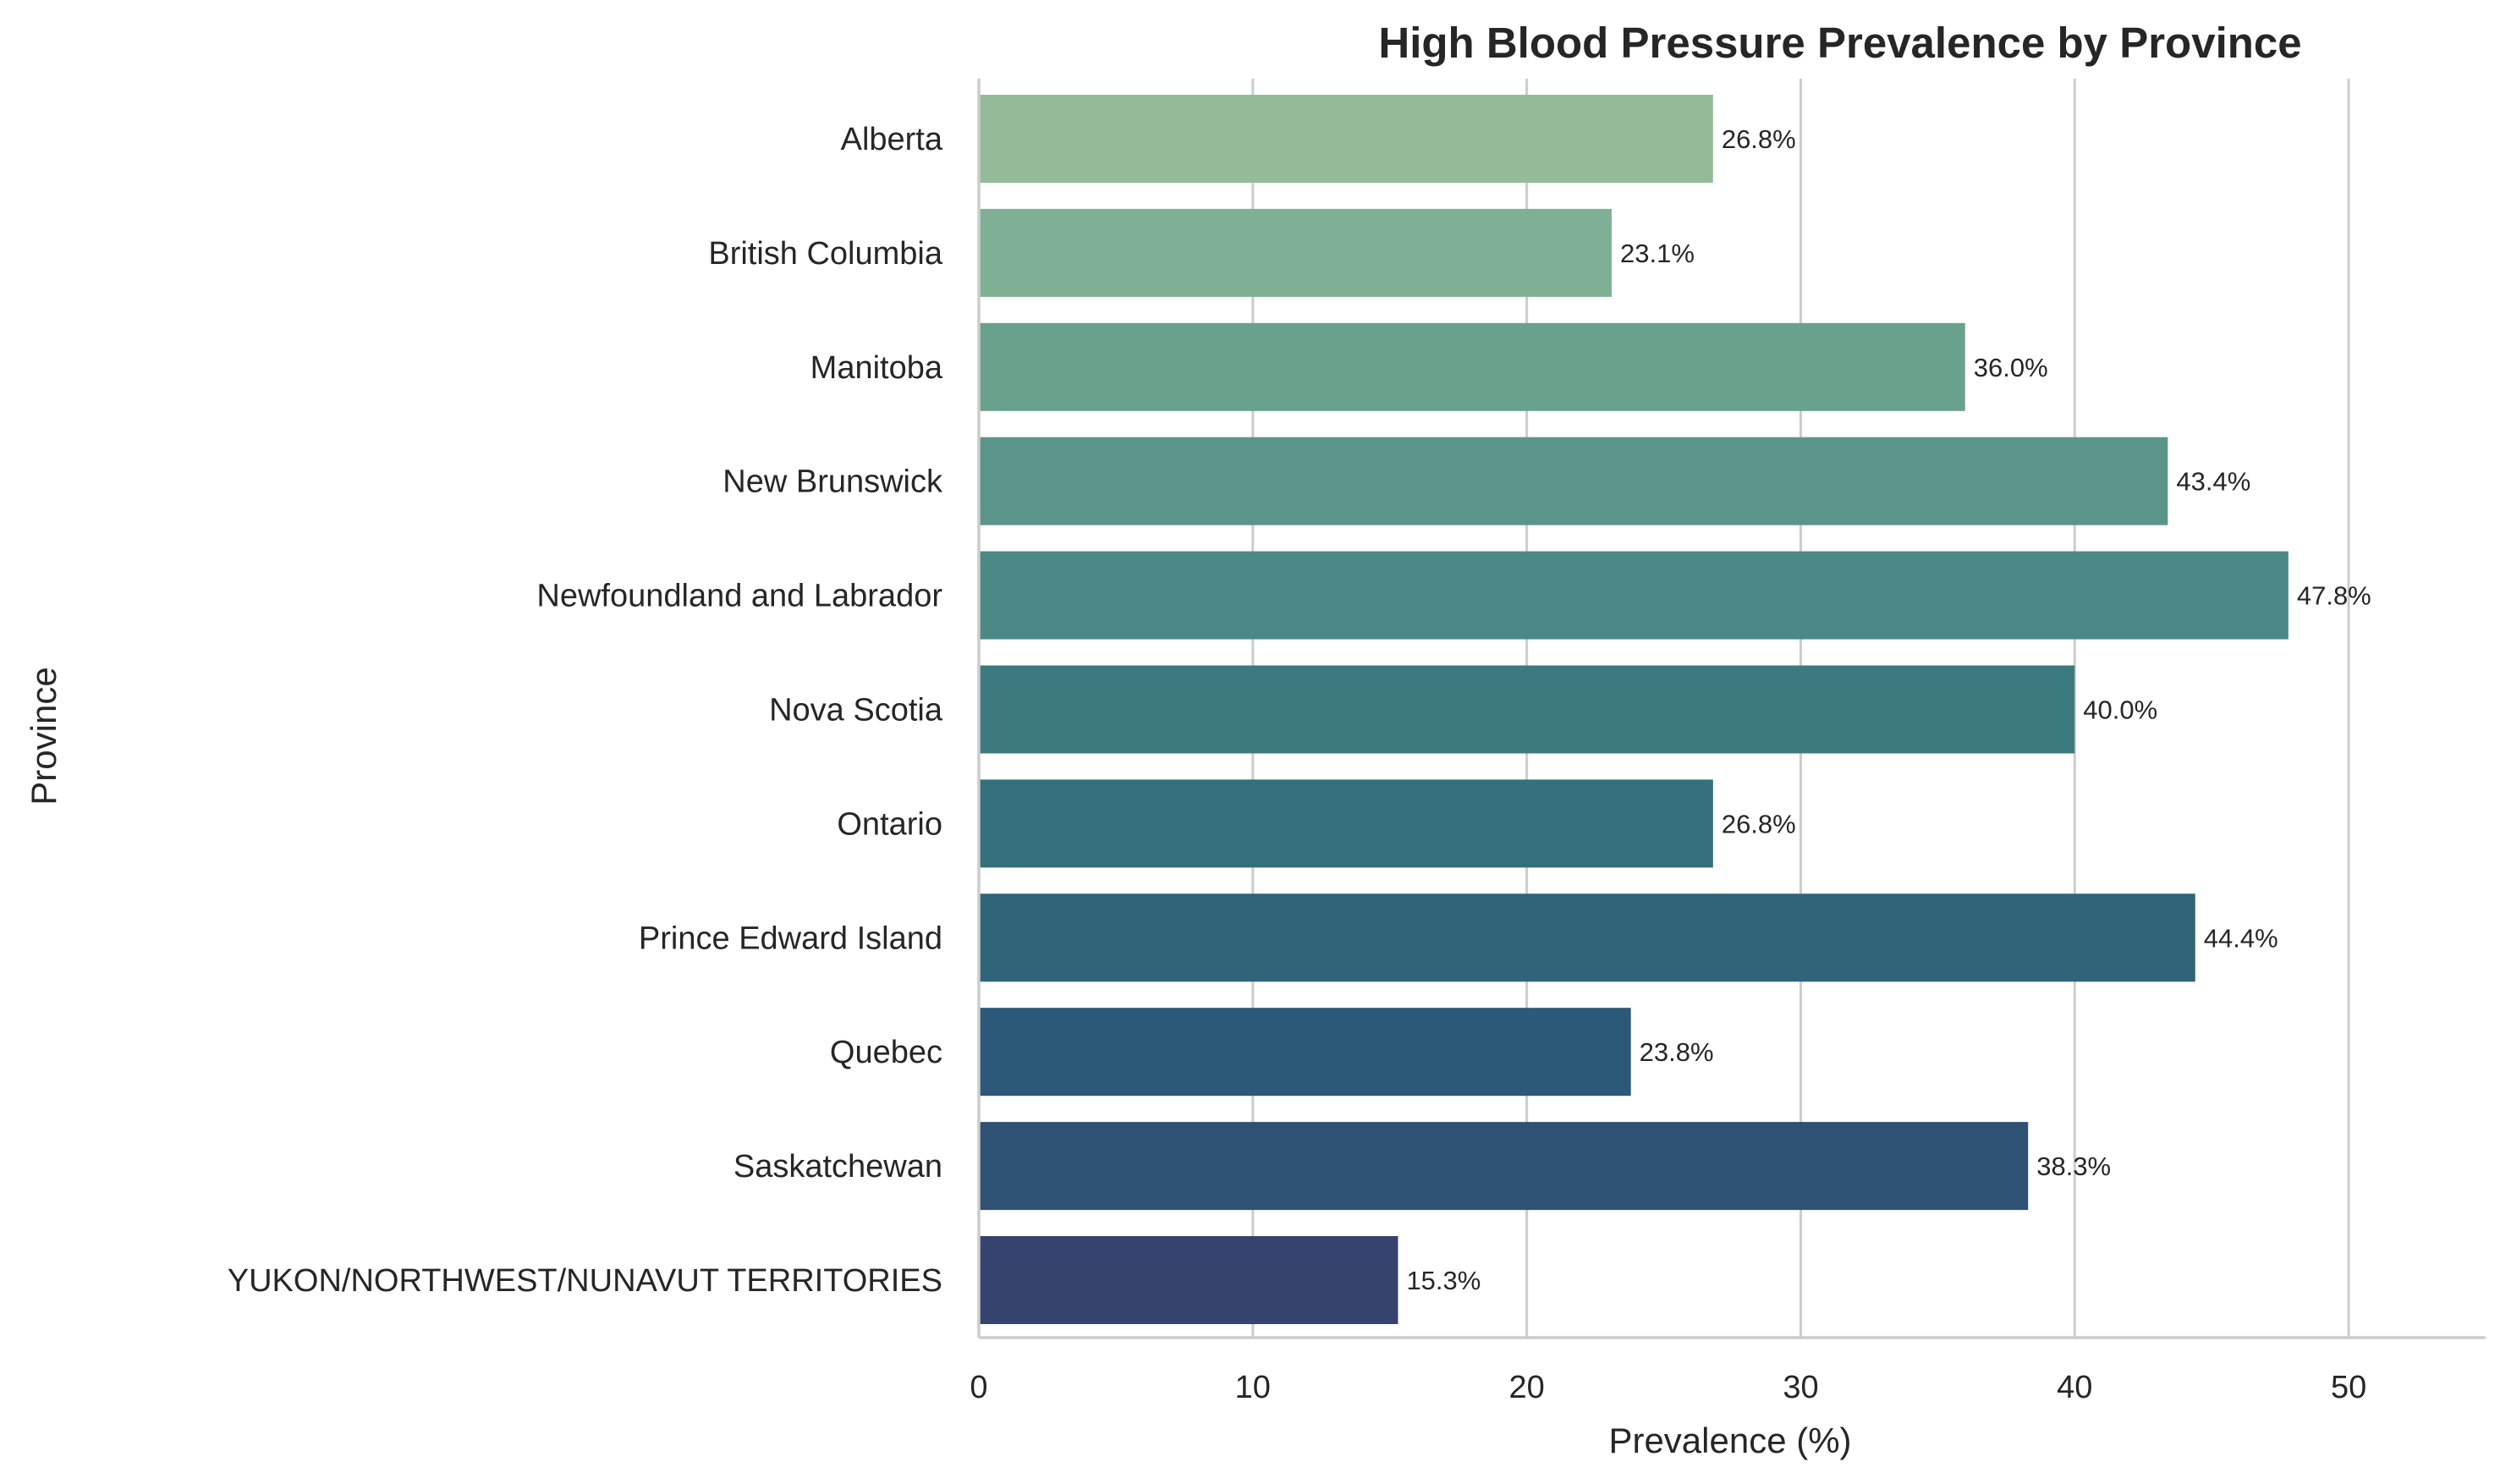  I want to click on y-tick-label: Manitoba, so click(876, 368).